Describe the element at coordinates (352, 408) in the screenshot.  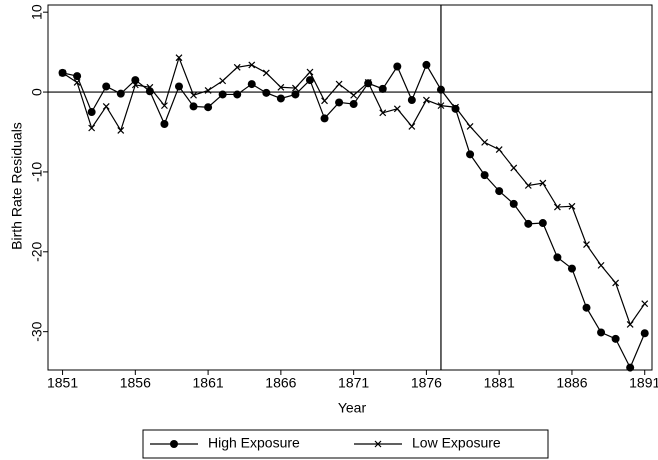
I see `x-axis-label: Year` at that location.